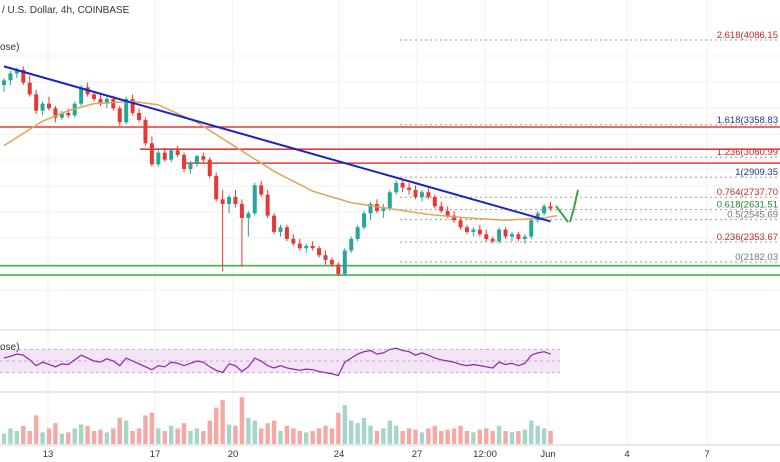 The height and width of the screenshot is (462, 780). Describe the element at coordinates (747, 205) in the screenshot. I see `fib-label: 0.618(2631.51` at that location.